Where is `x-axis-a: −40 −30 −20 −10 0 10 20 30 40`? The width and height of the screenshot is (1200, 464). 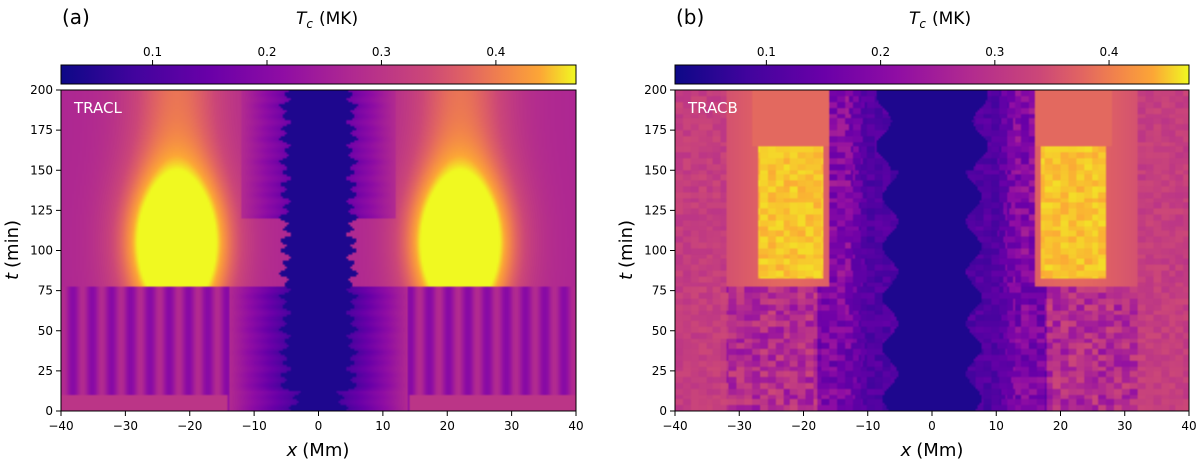
x-axis-a: −40 −30 −20 −10 0 10 20 30 40 is located at coordinates (316, 422).